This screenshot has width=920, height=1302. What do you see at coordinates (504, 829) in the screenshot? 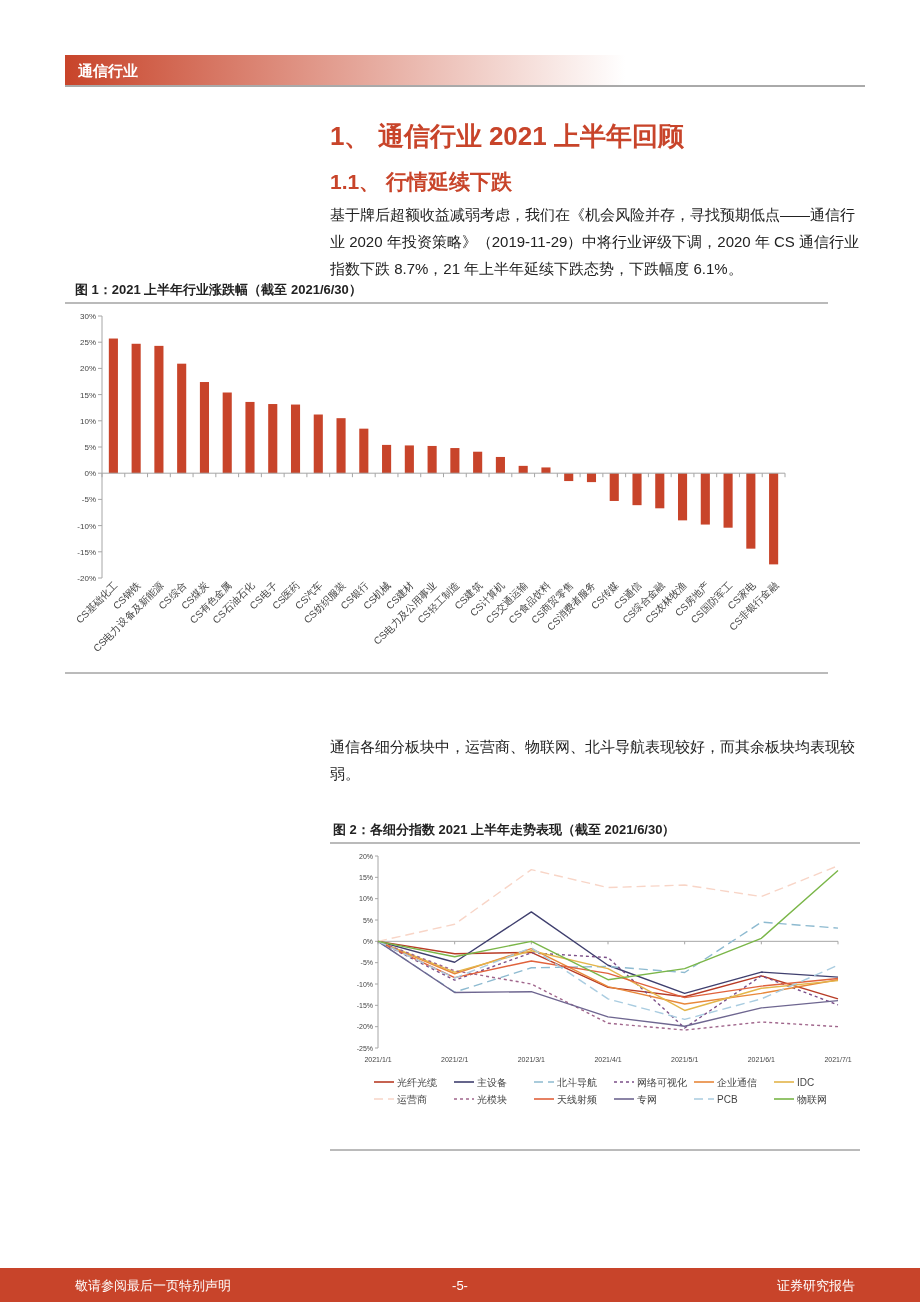
I see `chart-title: 图 2：各细分指数 2021 上半年走势表现（截至 2021/6/30）` at bounding box center [504, 829].